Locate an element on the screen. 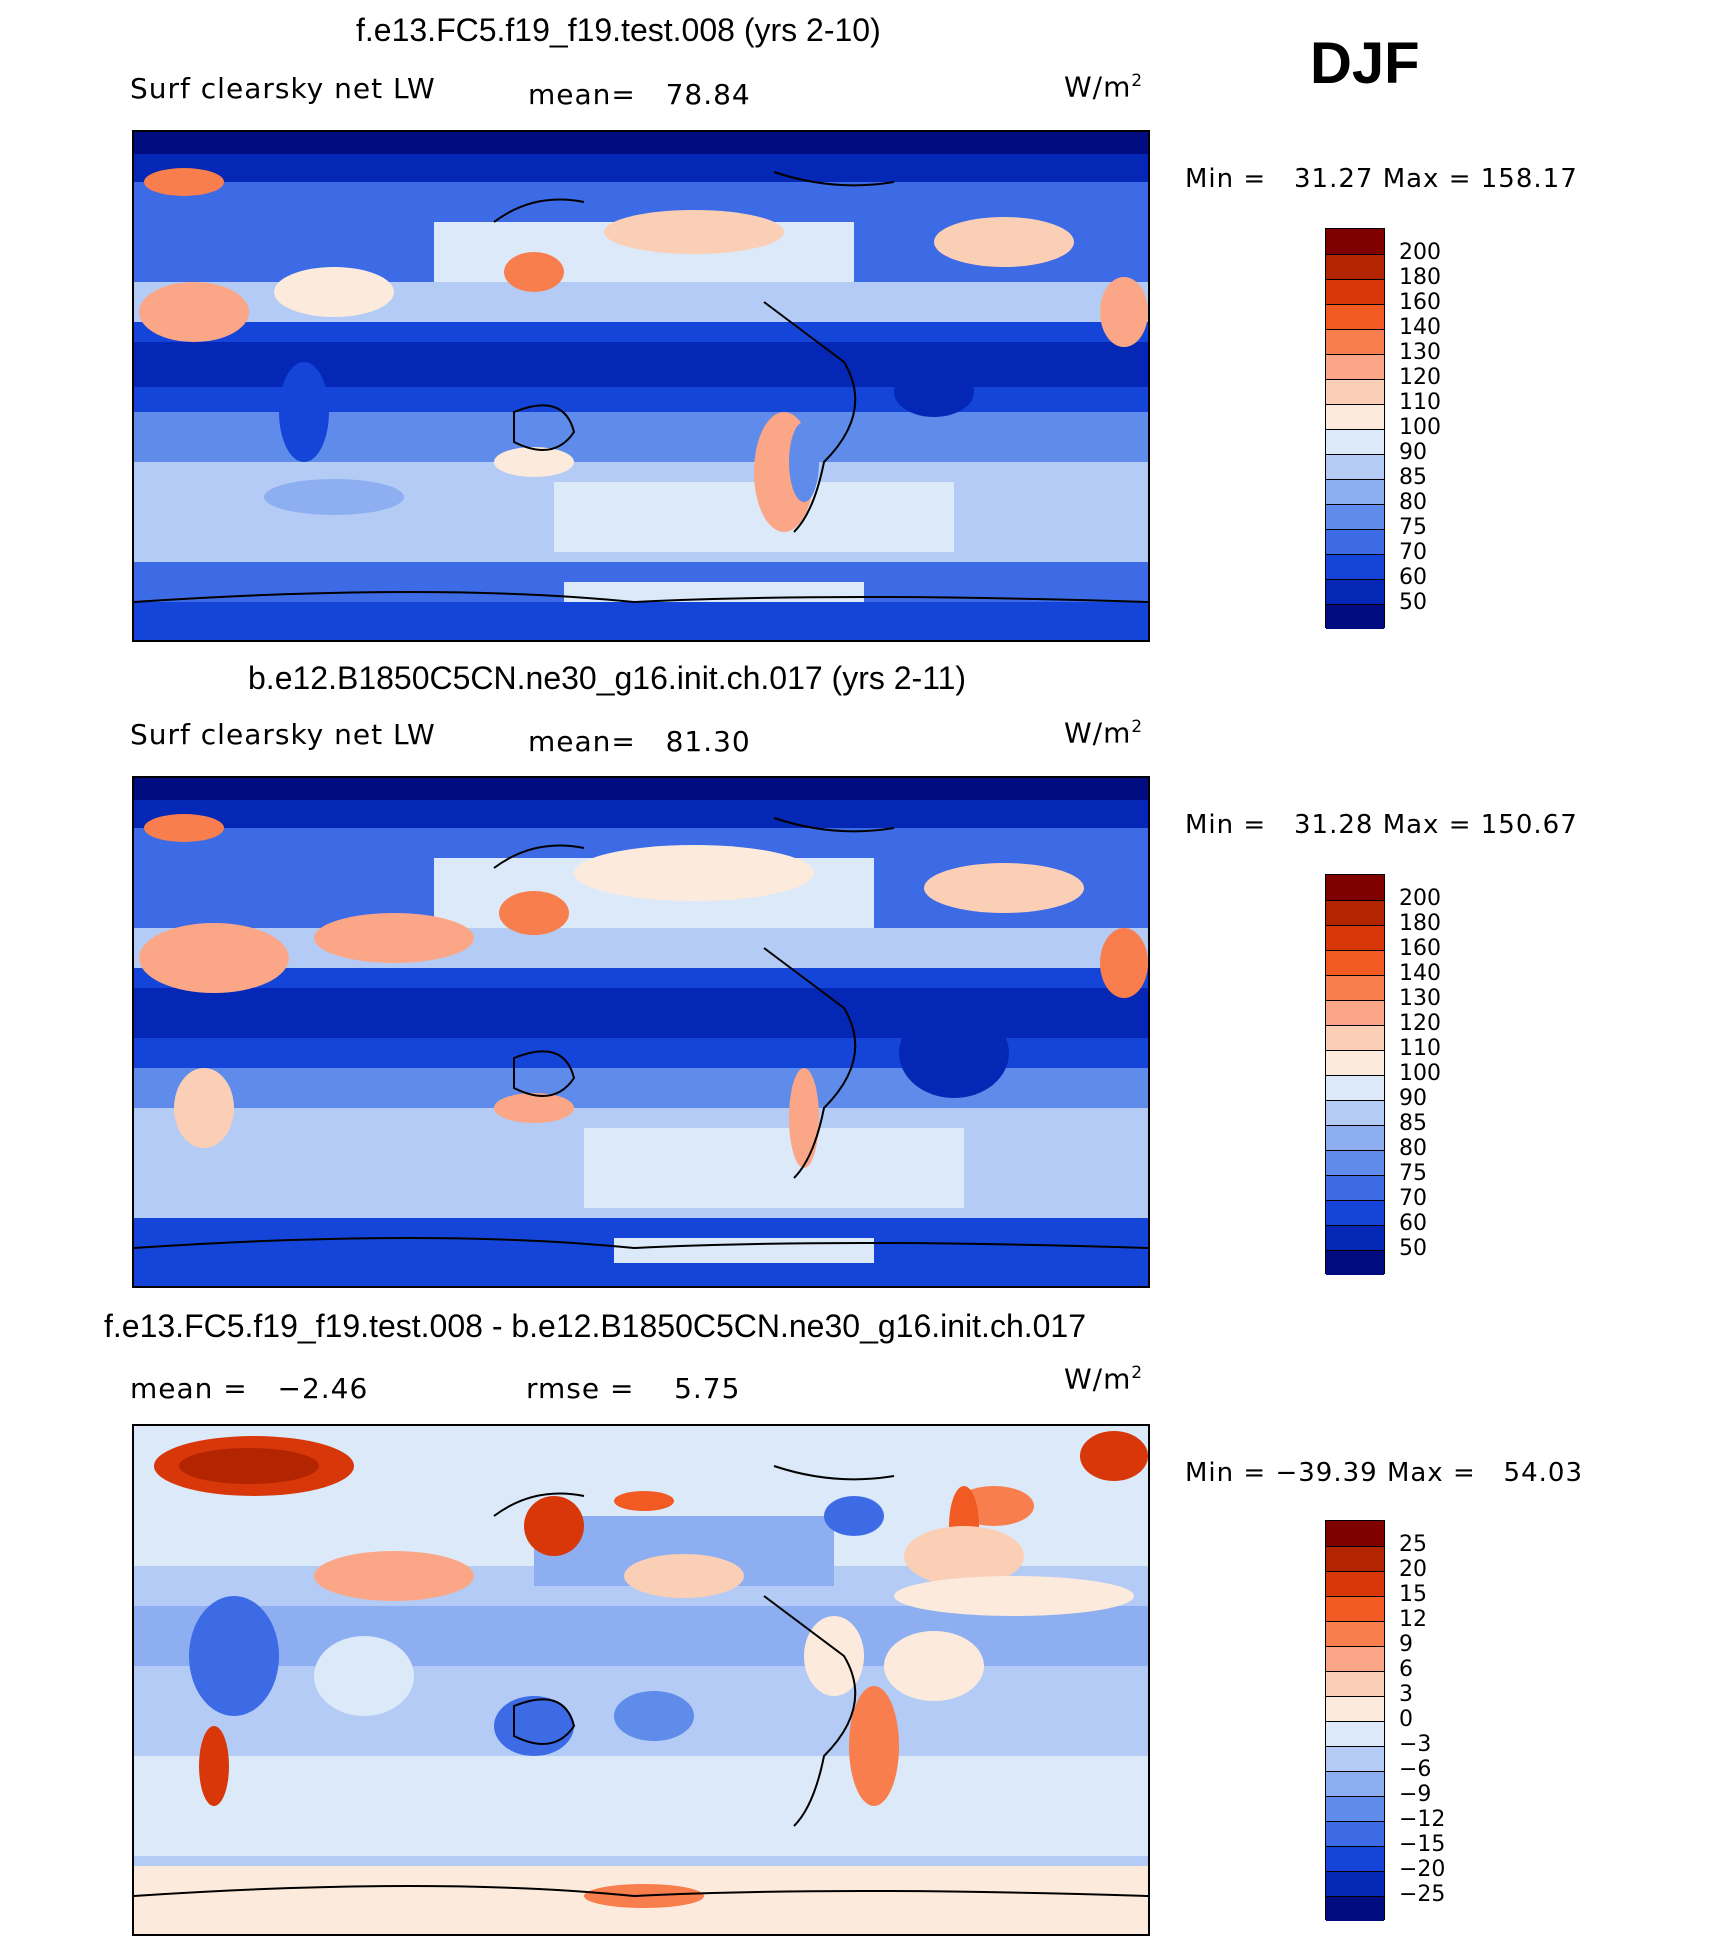 The image size is (1710, 1947). panel-2-minmax: Min = 31.28 Max = 150.67 is located at coordinates (1381, 825).